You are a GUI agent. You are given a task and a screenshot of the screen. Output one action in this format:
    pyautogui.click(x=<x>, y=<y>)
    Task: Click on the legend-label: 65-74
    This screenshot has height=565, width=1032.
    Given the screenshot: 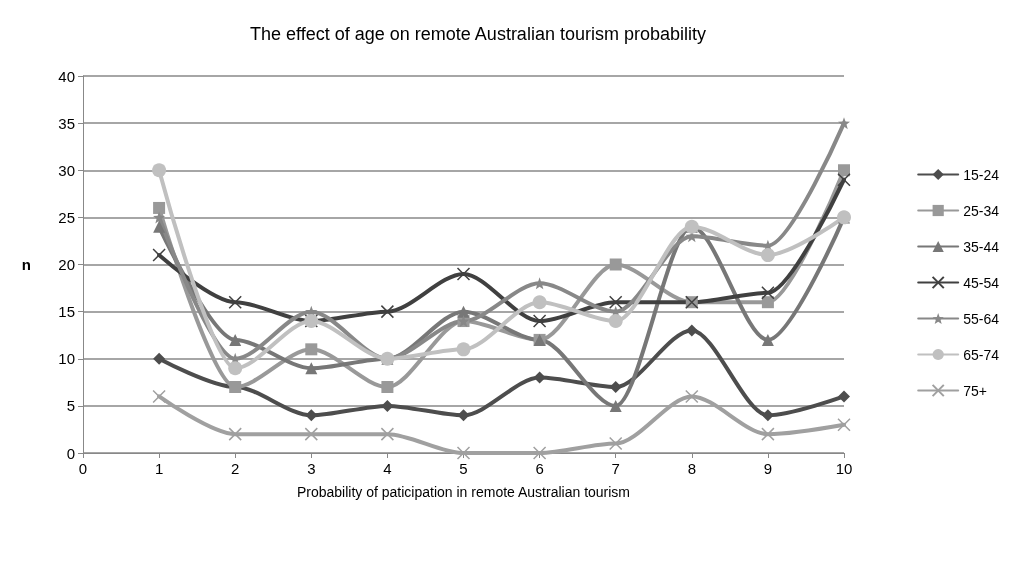 What is the action you would take?
    pyautogui.click(x=981, y=354)
    